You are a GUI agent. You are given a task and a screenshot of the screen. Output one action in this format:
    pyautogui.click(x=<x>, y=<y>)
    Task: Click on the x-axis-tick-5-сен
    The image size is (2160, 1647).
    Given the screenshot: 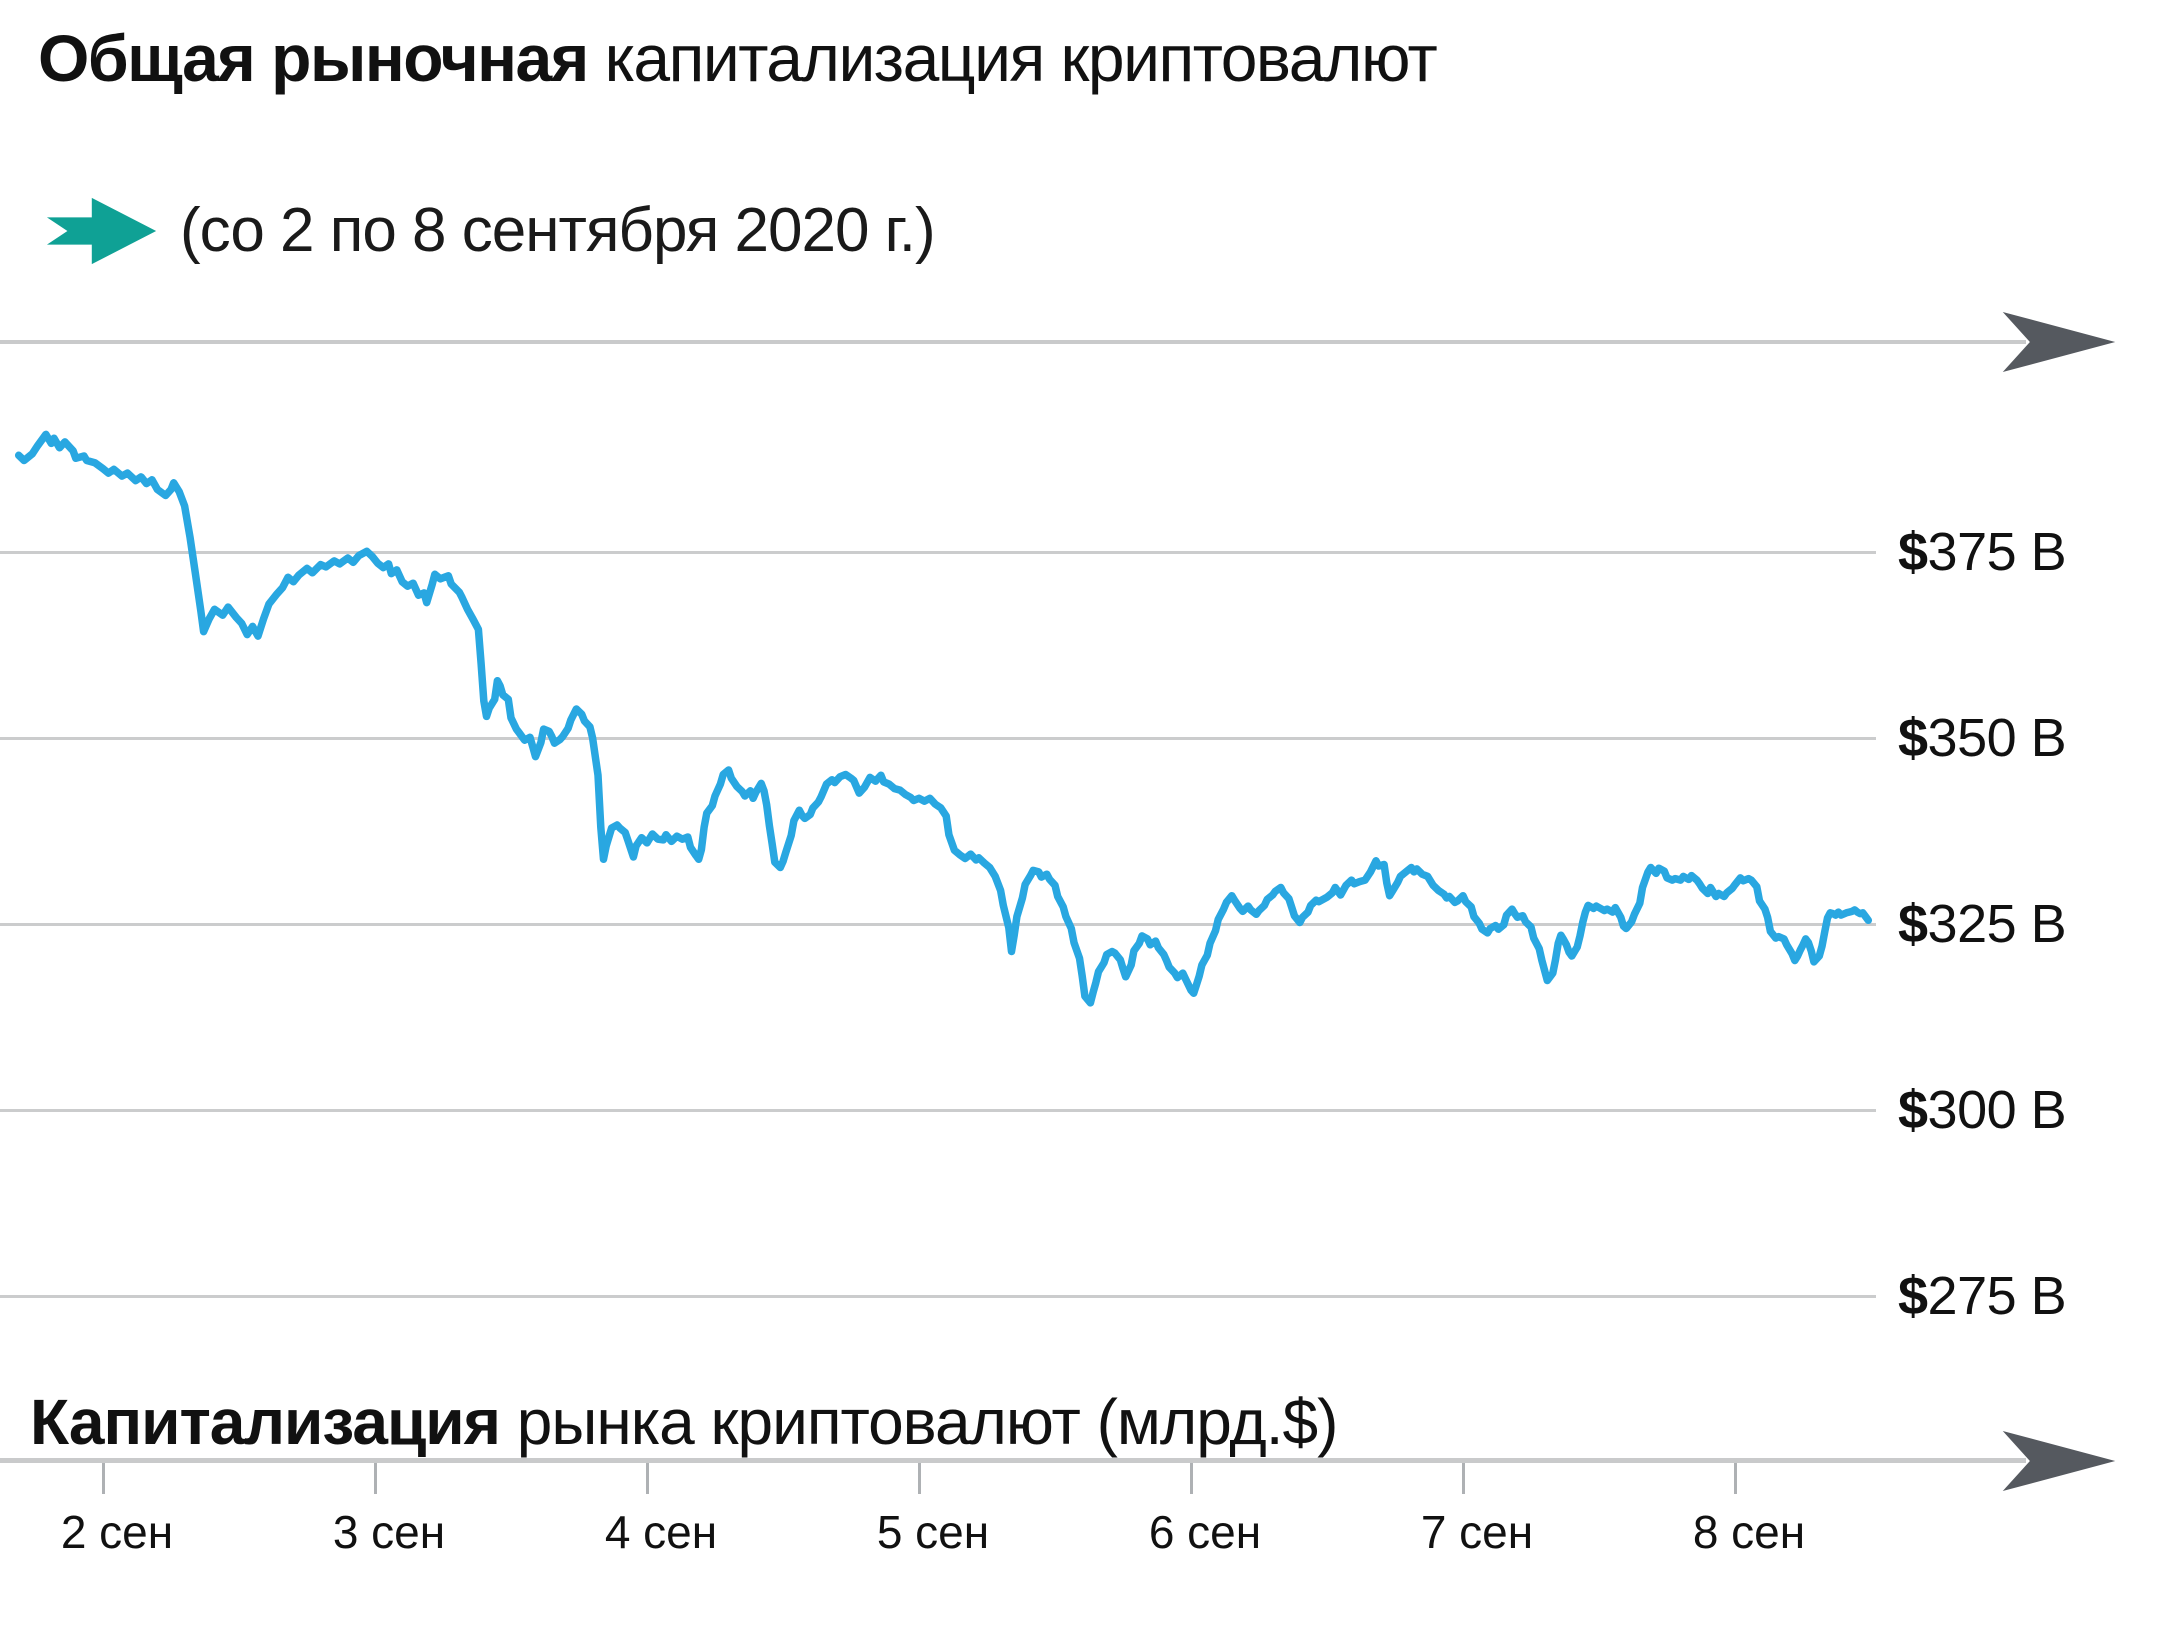 What is the action you would take?
    pyautogui.click(x=919, y=1478)
    